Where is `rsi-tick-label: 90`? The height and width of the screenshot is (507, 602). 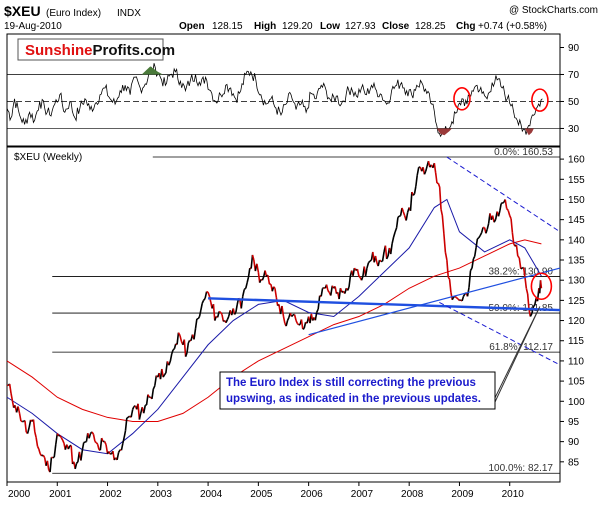 rsi-tick-label: 90 is located at coordinates (574, 48).